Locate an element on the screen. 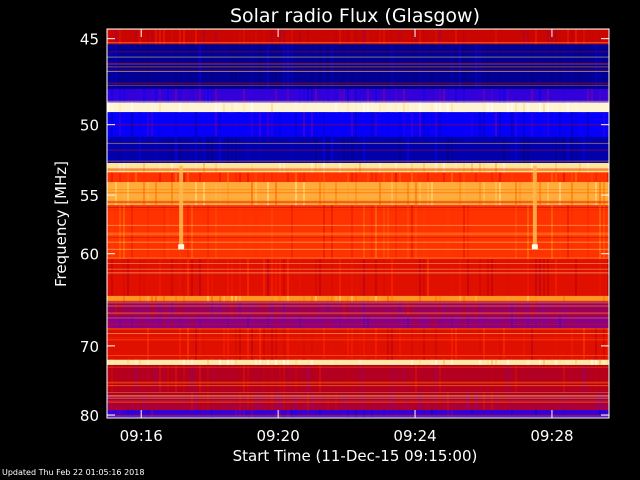  x-tick-label: 09:16 is located at coordinates (141, 436).